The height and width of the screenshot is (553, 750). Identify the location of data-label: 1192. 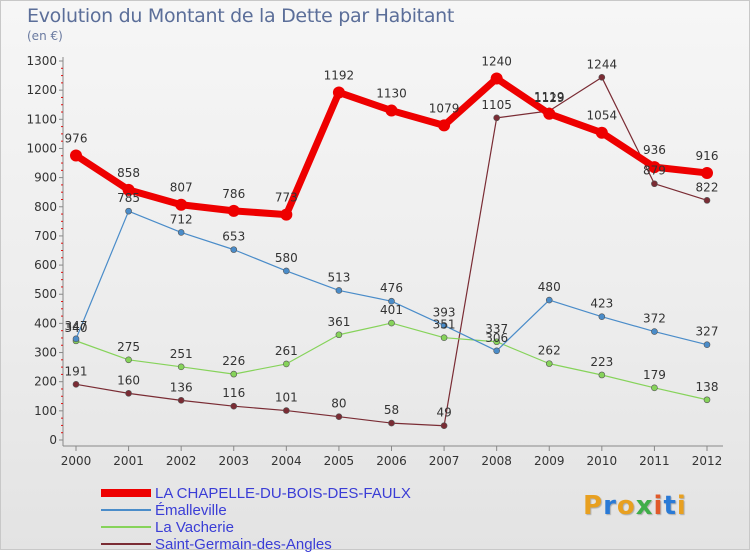
(339, 75).